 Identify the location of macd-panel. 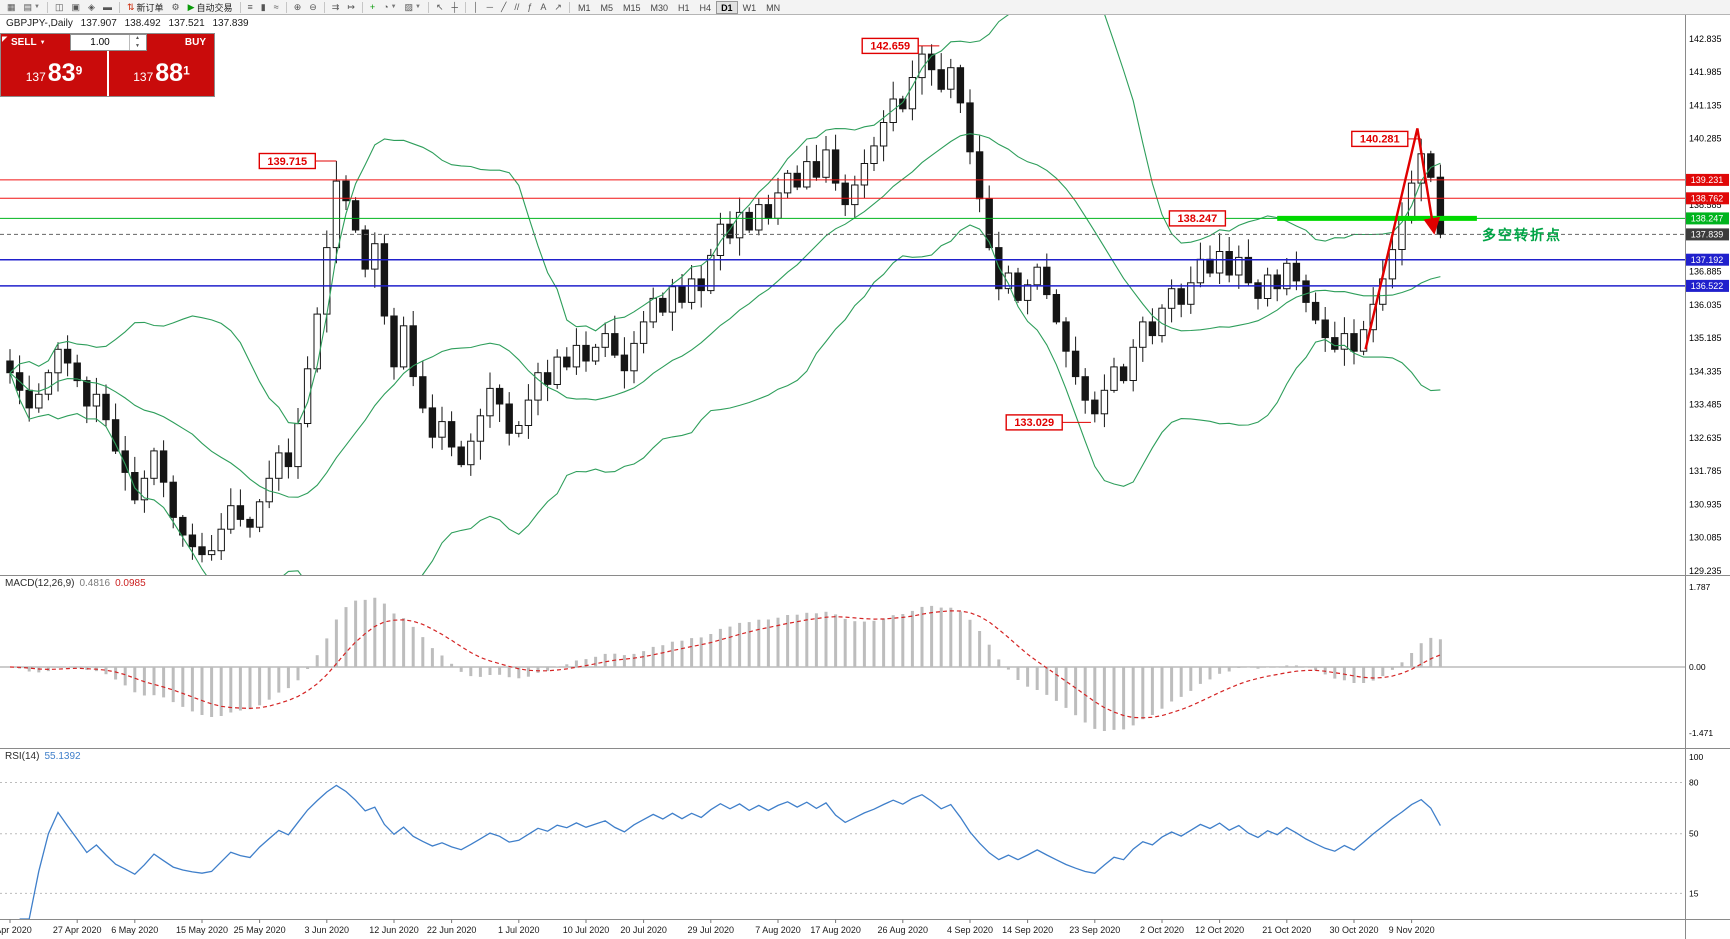
(842, 664).